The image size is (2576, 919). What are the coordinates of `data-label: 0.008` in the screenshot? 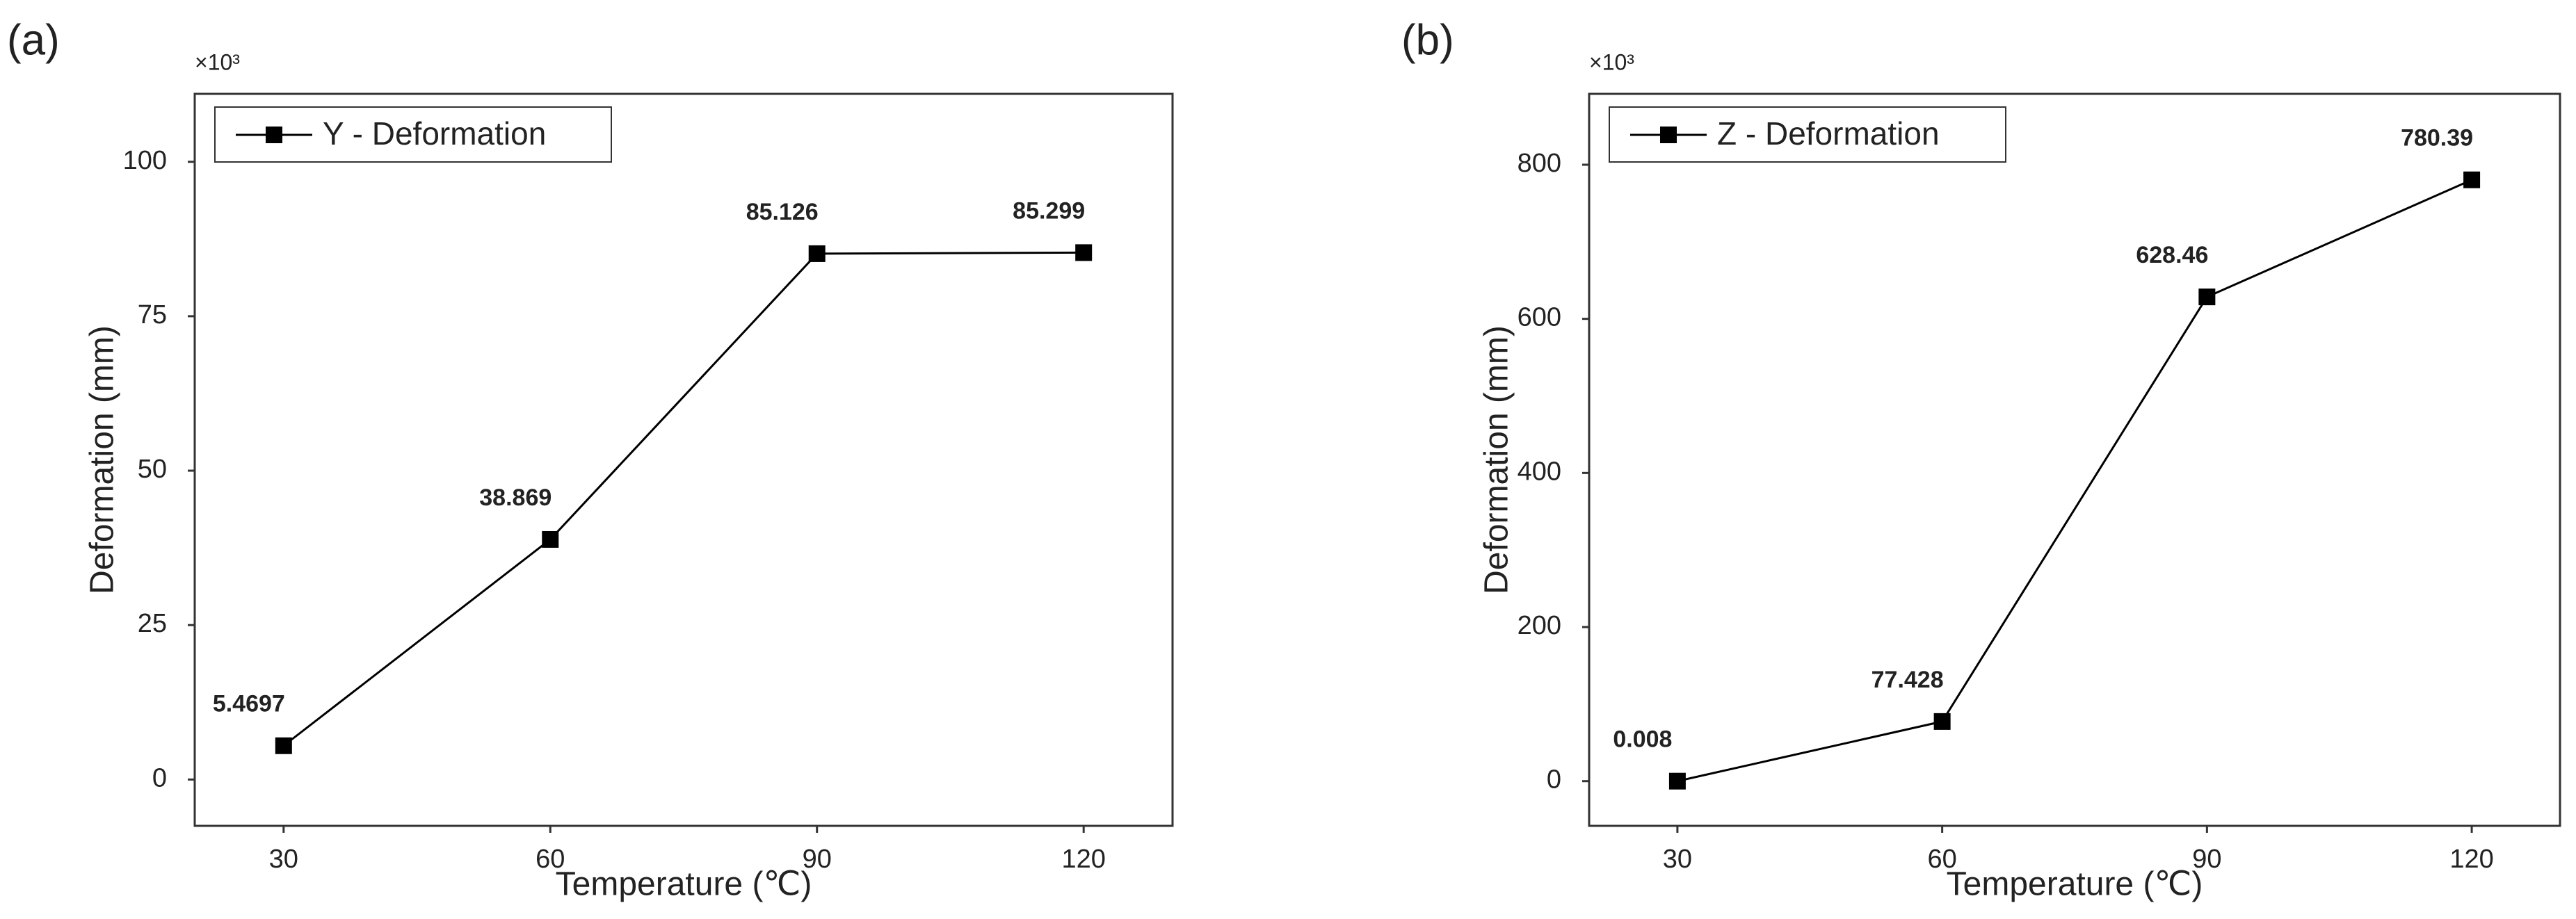 It's located at (1643, 740).